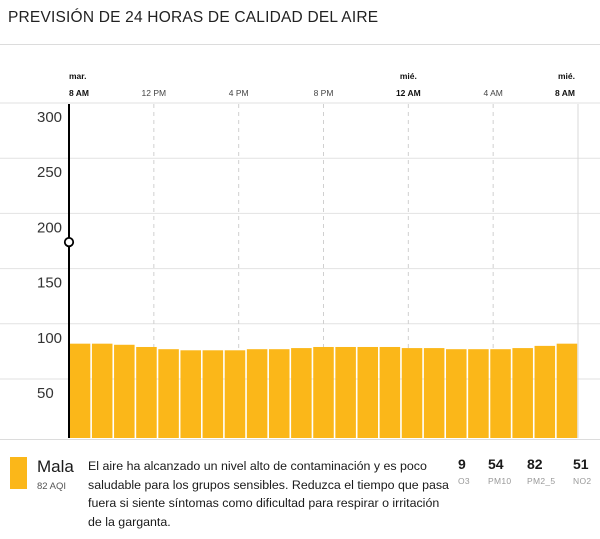 The image size is (600, 539). What do you see at coordinates (55, 466) in the screenshot?
I see `aqi-level-label: Mala` at bounding box center [55, 466].